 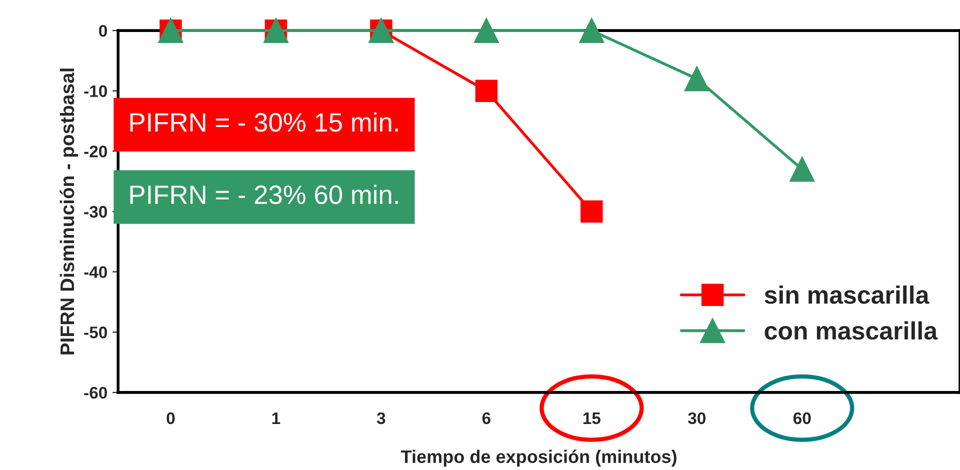 What do you see at coordinates (95, 91) in the screenshot?
I see `y-tick-label: -10` at bounding box center [95, 91].